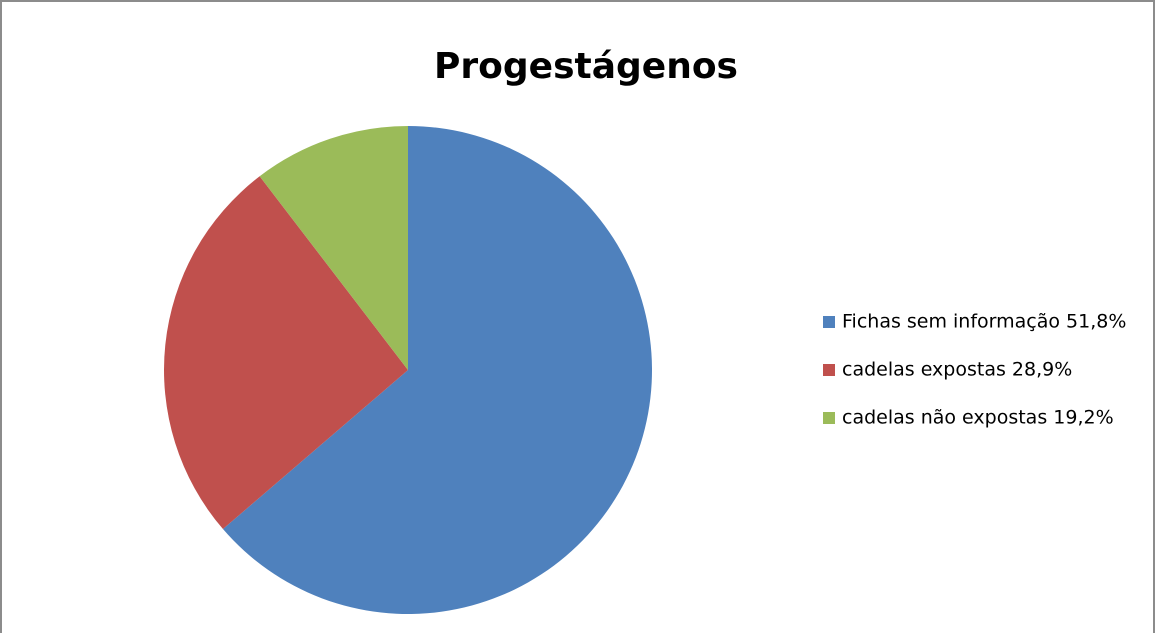 Image resolution: width=1156 pixels, height=633 pixels. Describe the element at coordinates (984, 322) in the screenshot. I see `legend-label: Fichas sem informação 51,8%` at that location.